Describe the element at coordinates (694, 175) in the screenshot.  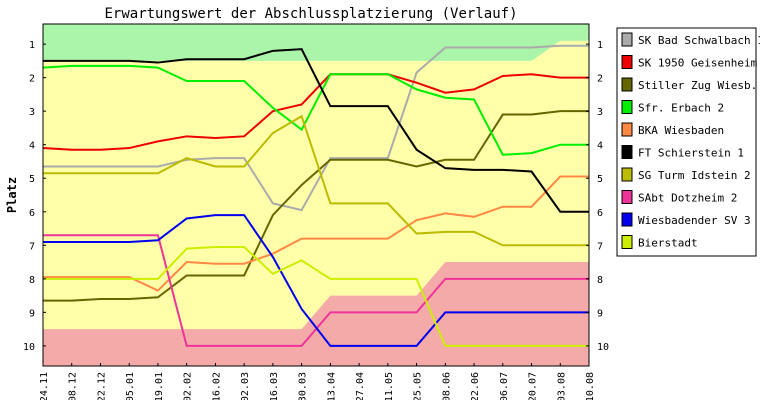
I see `legend-entry: SG Turm Idstein 2` at that location.